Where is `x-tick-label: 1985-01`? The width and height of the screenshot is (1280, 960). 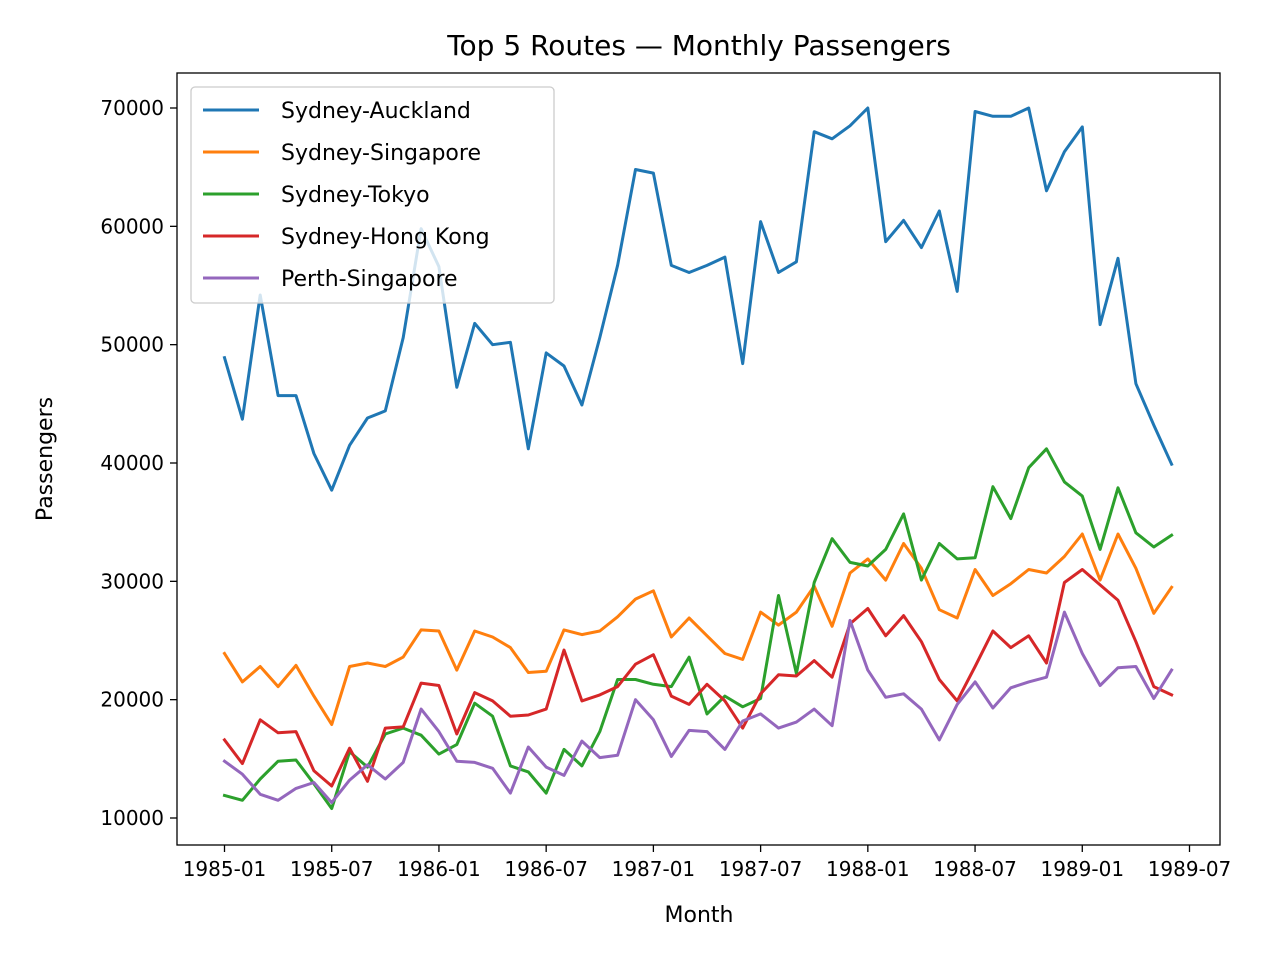 x-tick-label: 1985-01 is located at coordinates (225, 869).